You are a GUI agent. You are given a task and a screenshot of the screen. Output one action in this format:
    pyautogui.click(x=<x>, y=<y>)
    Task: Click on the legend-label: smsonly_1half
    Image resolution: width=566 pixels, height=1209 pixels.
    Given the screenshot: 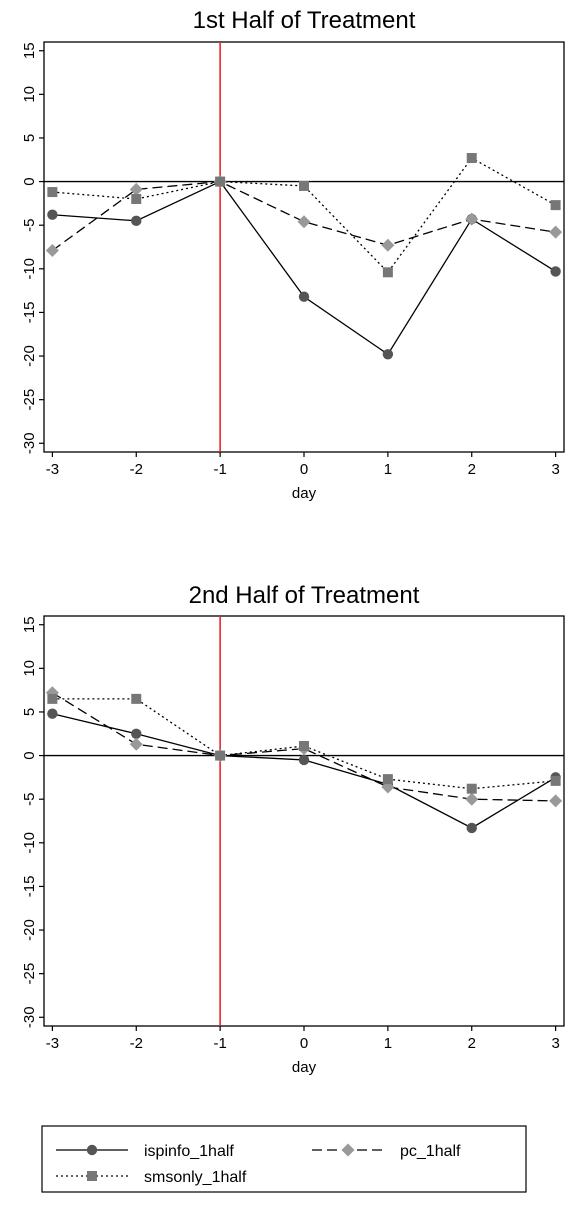 What is the action you would take?
    pyautogui.click(x=195, y=1177)
    